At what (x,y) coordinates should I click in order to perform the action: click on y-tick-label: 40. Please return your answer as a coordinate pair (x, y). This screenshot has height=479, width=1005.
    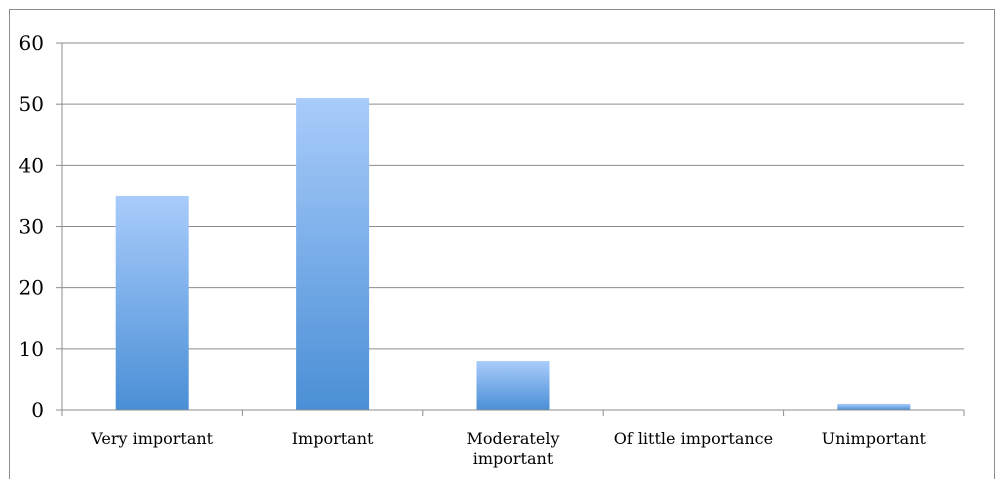
    Looking at the image, I should click on (31, 165).